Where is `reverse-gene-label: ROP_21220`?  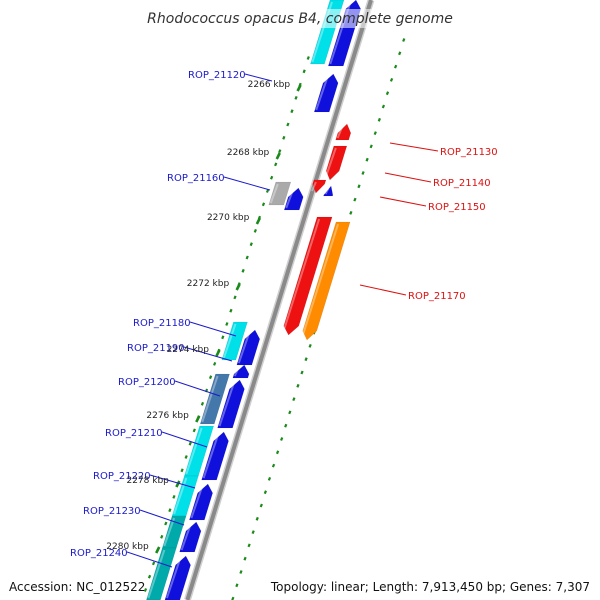
reverse-gene-label: ROP_21220 is located at coordinates (122, 476).